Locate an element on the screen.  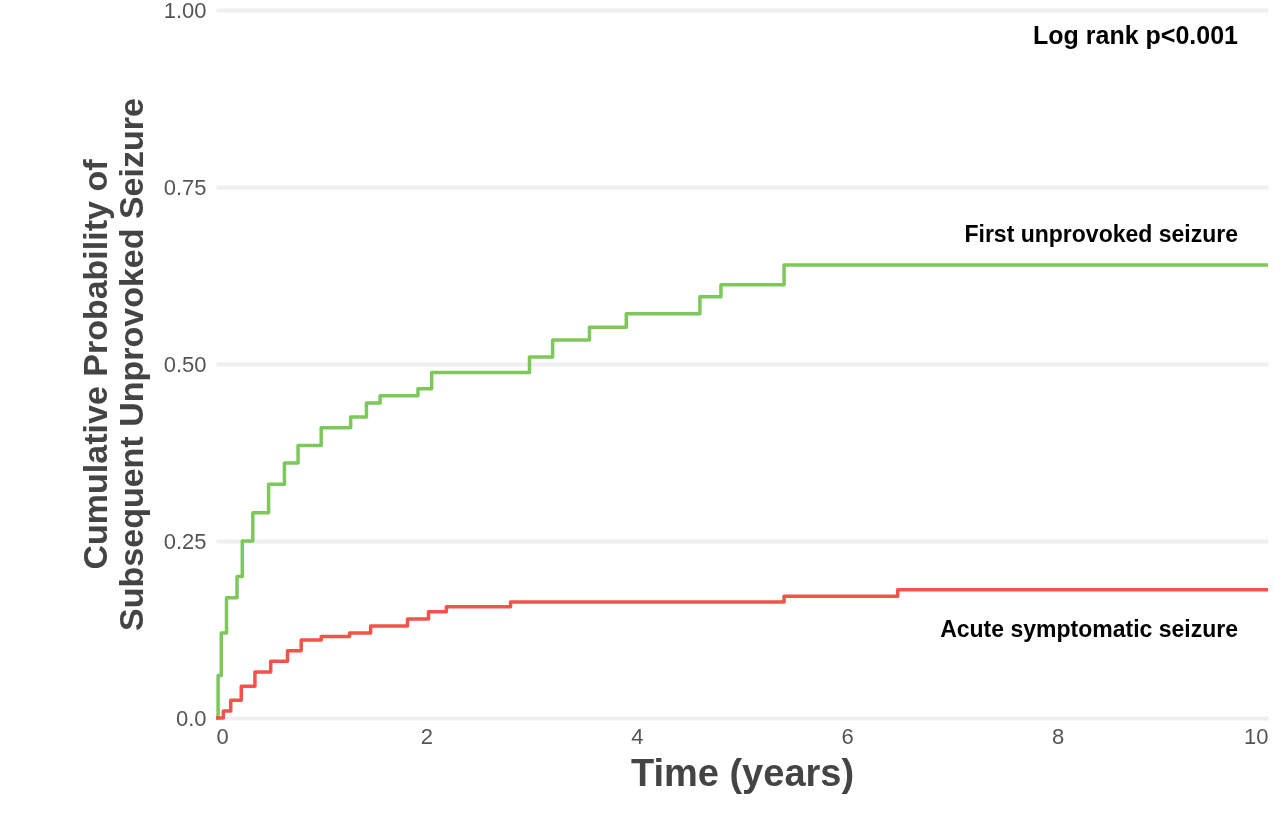
x-tick-label: 10 is located at coordinates (1256, 736).